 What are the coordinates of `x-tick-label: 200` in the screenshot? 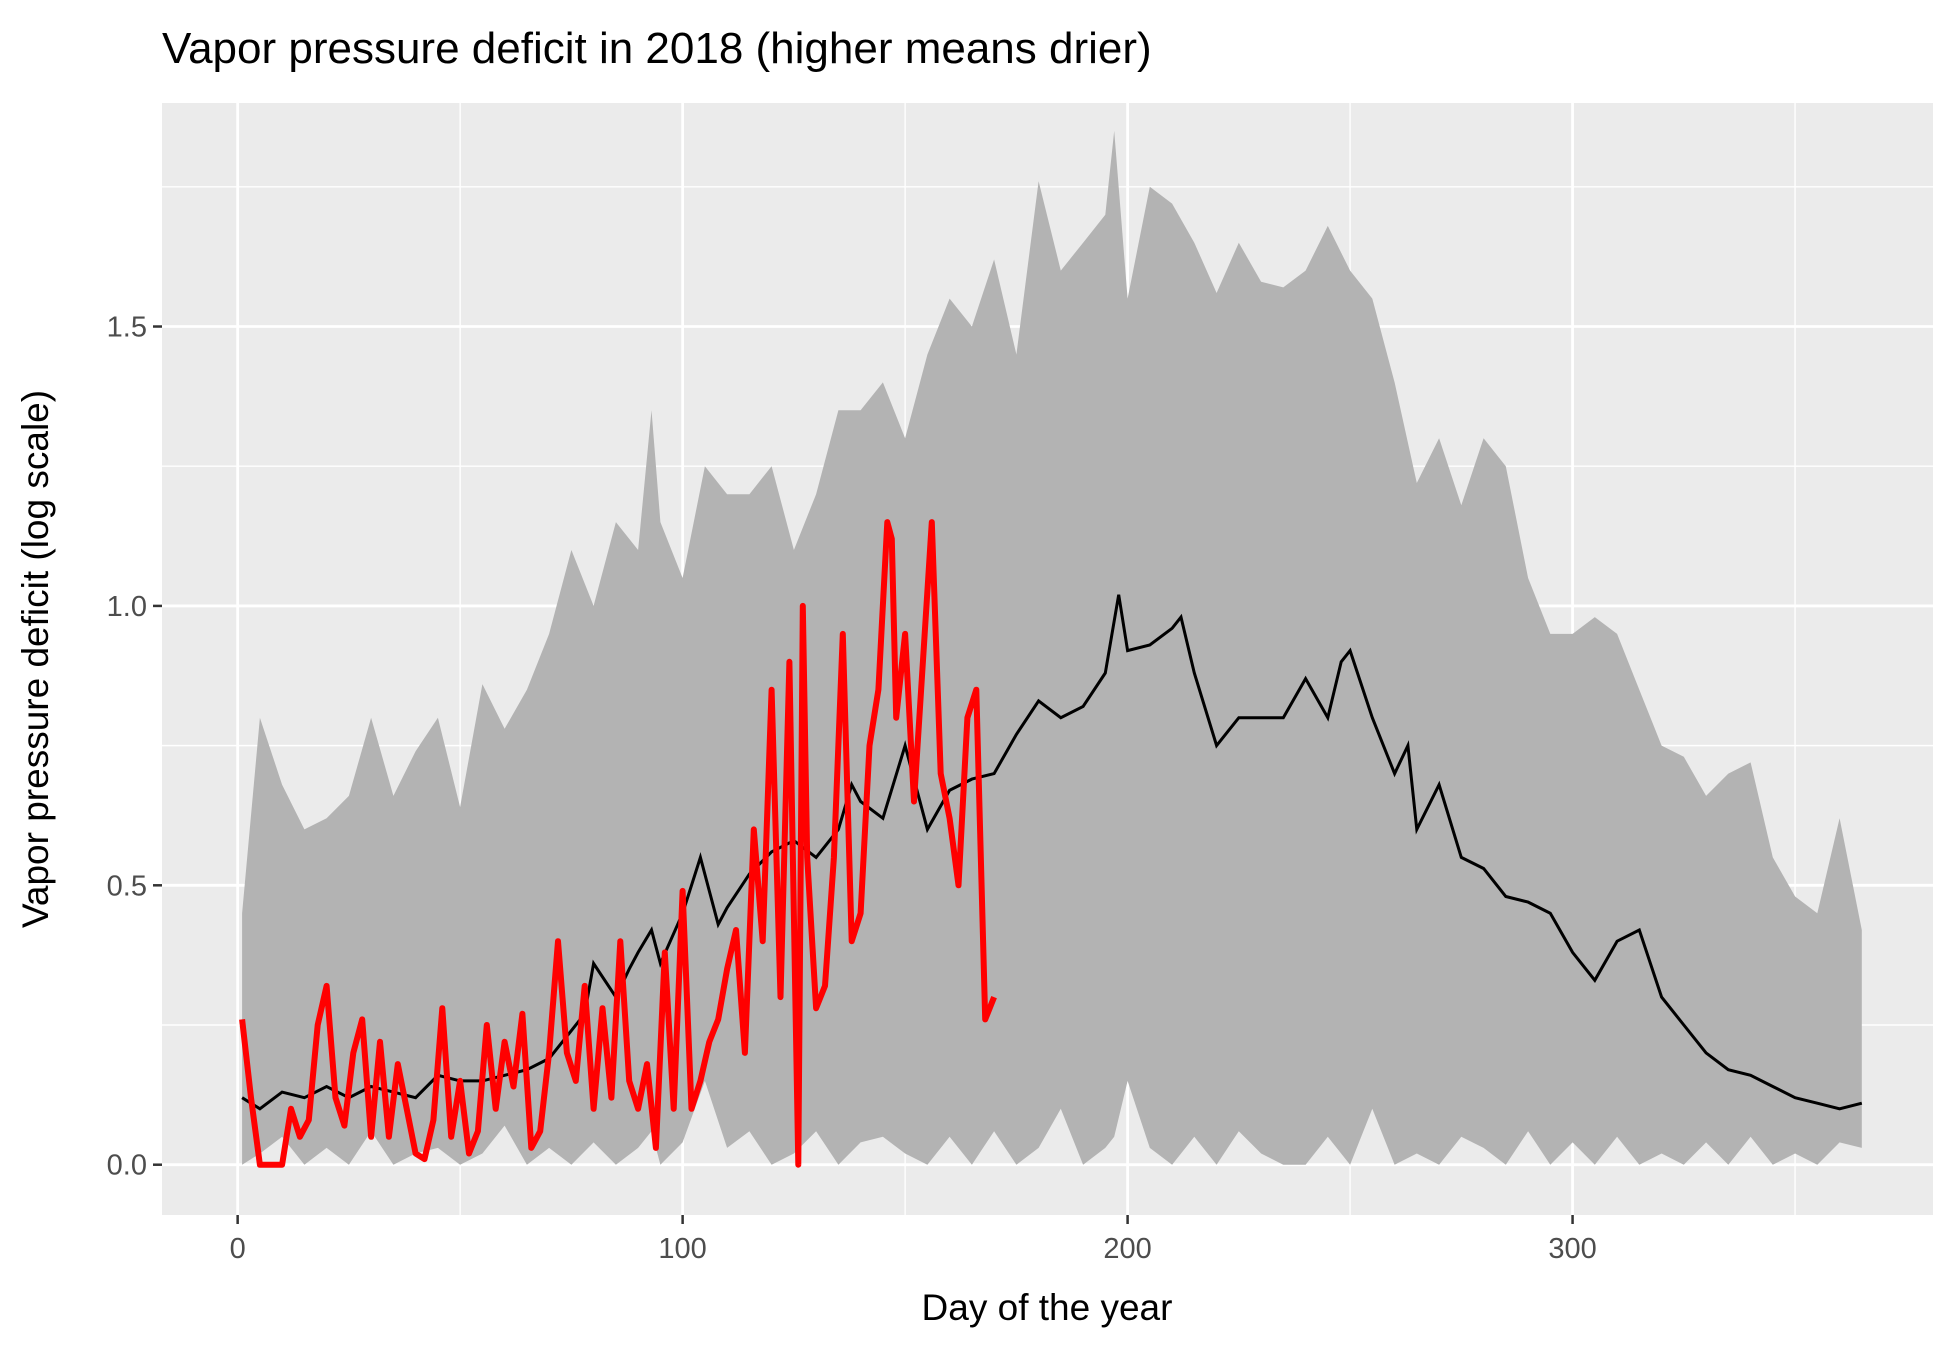 It's located at (1127, 1249).